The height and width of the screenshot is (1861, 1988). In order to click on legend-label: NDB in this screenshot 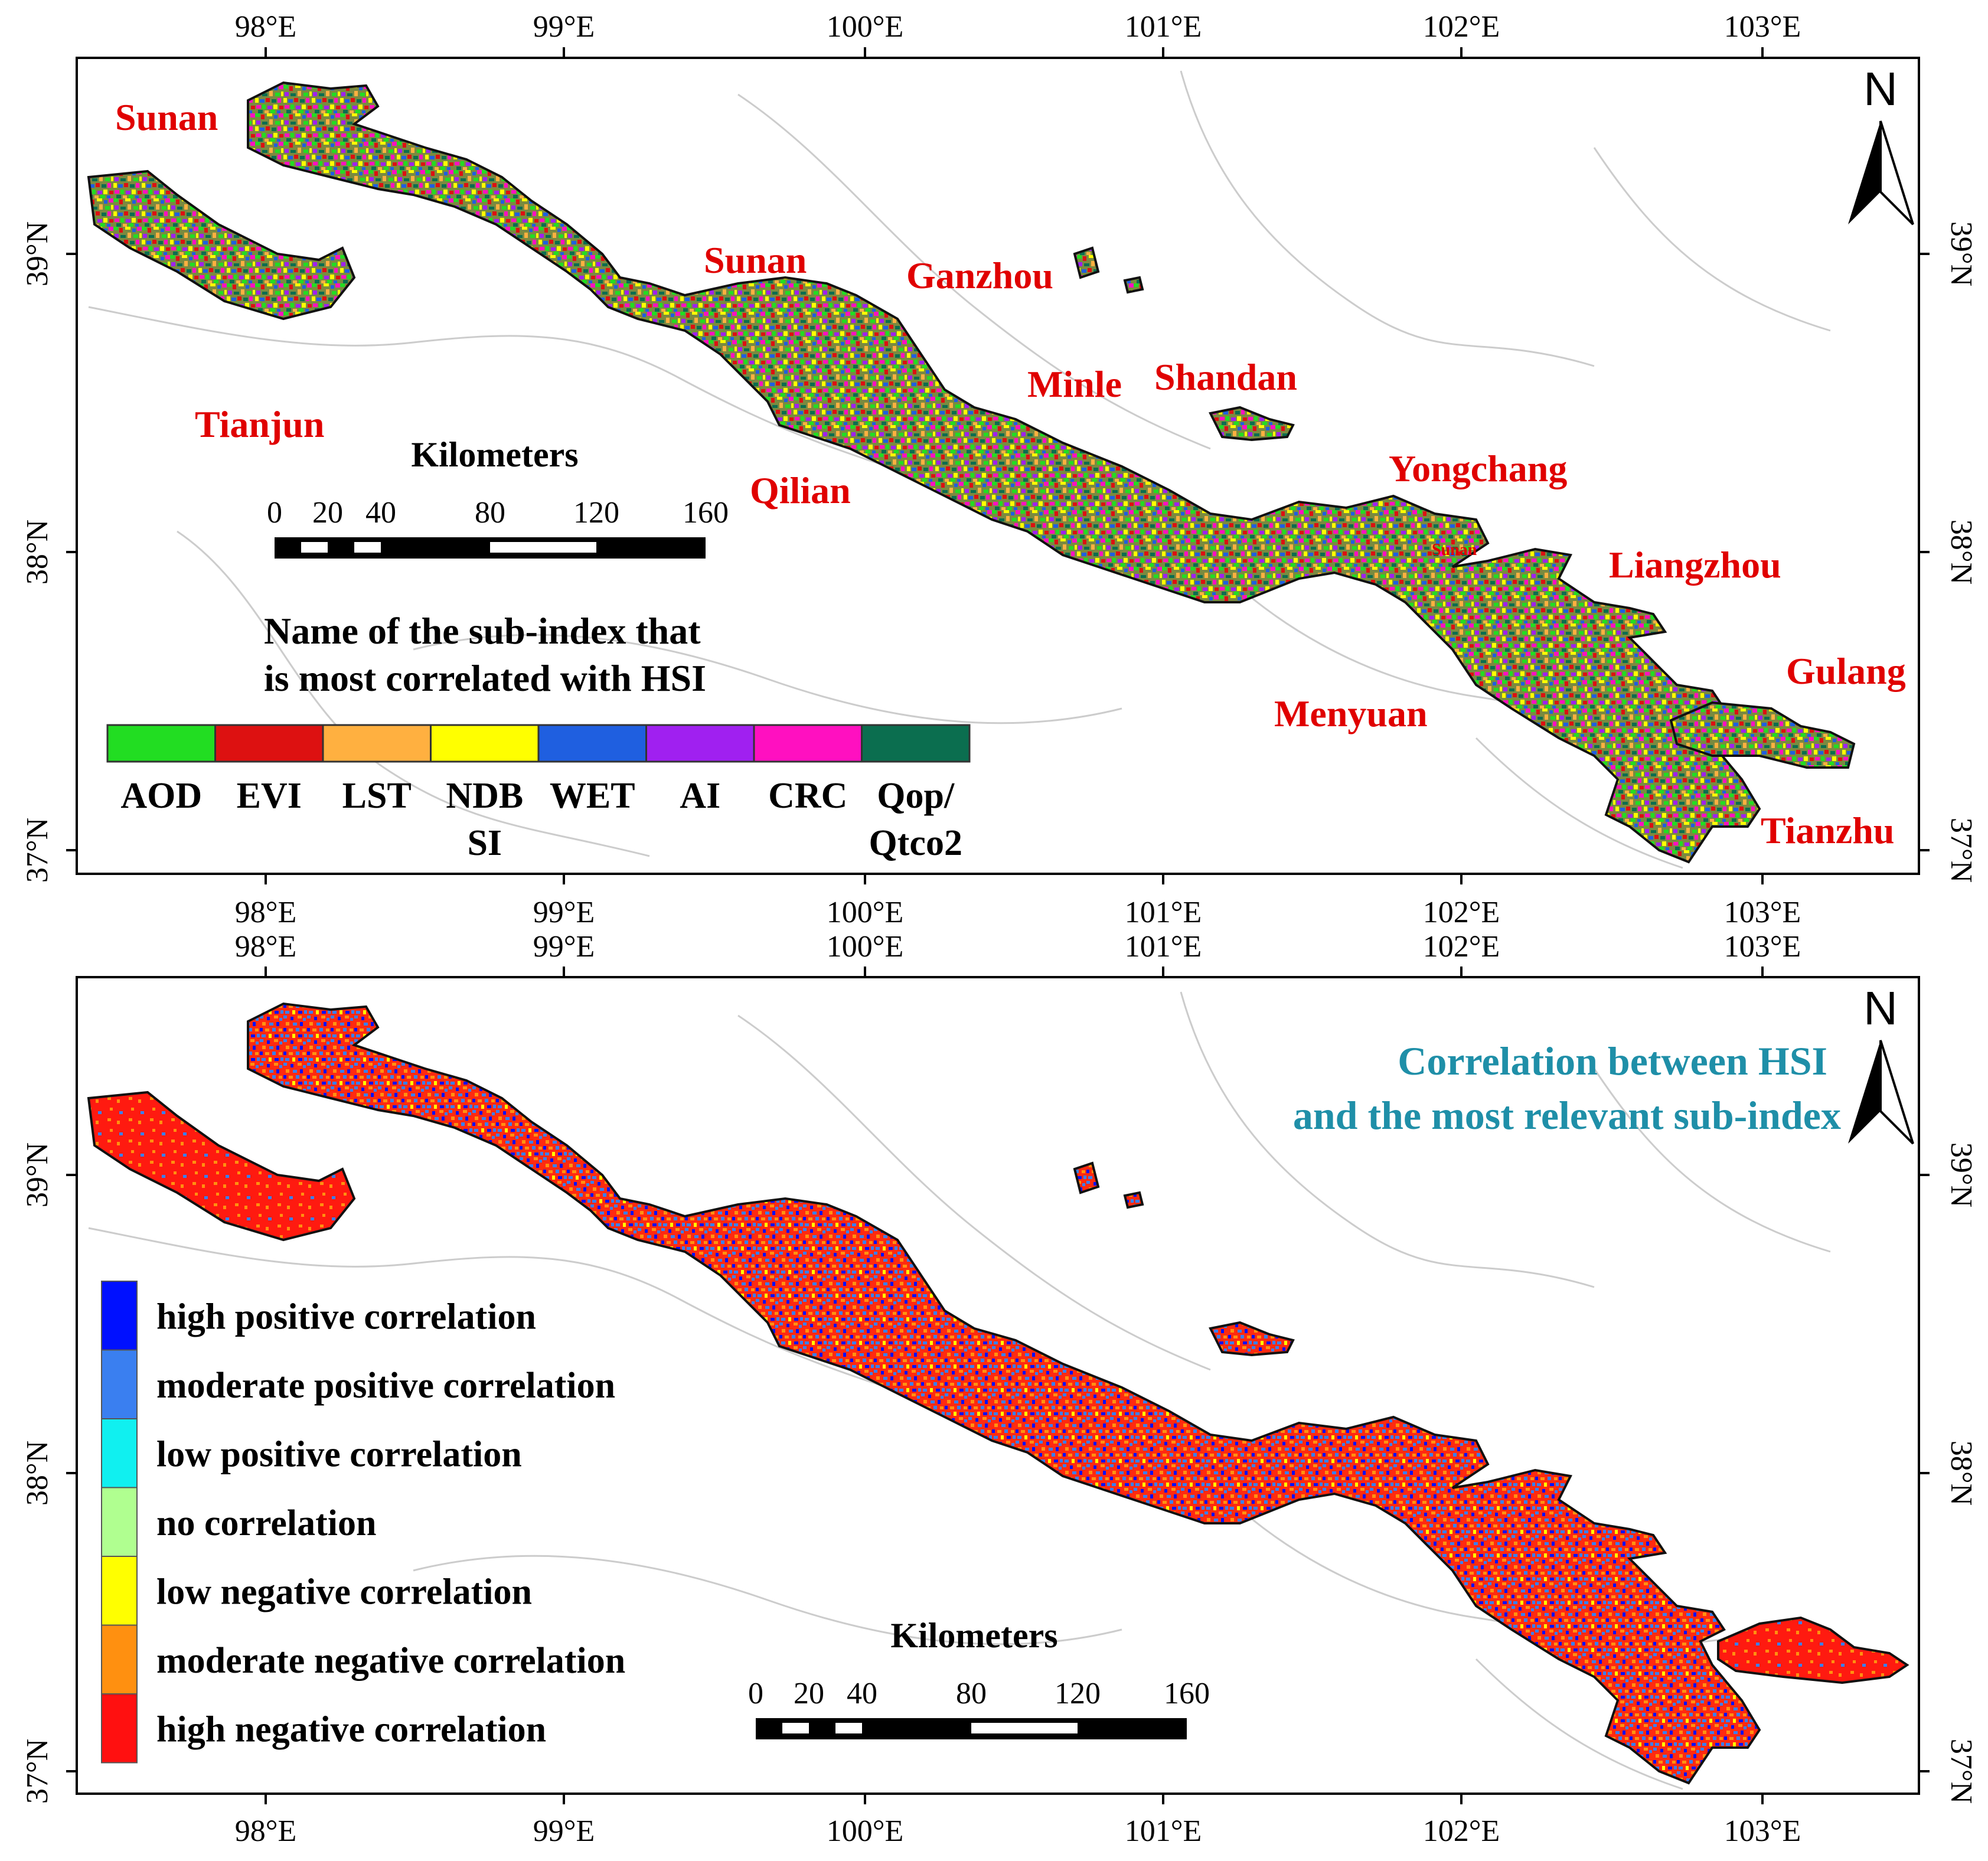, I will do `click(485, 796)`.